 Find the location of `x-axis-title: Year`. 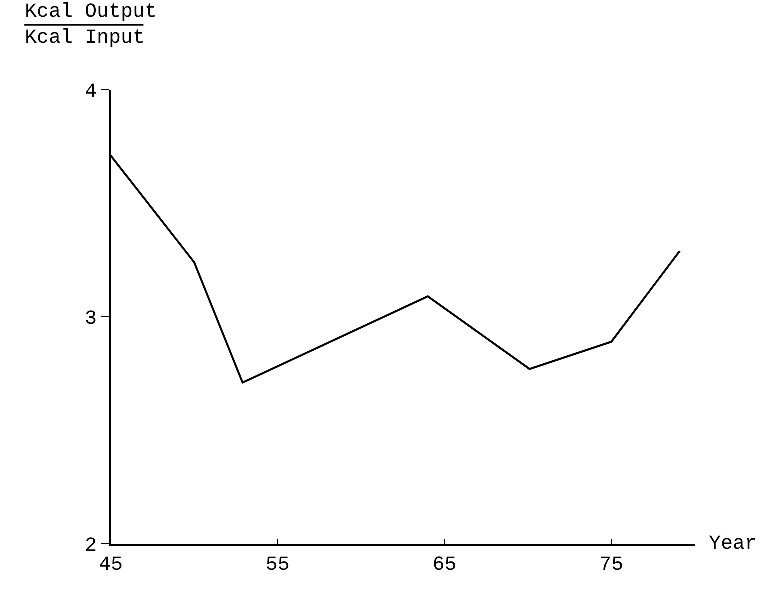

x-axis-title: Year is located at coordinates (733, 544).